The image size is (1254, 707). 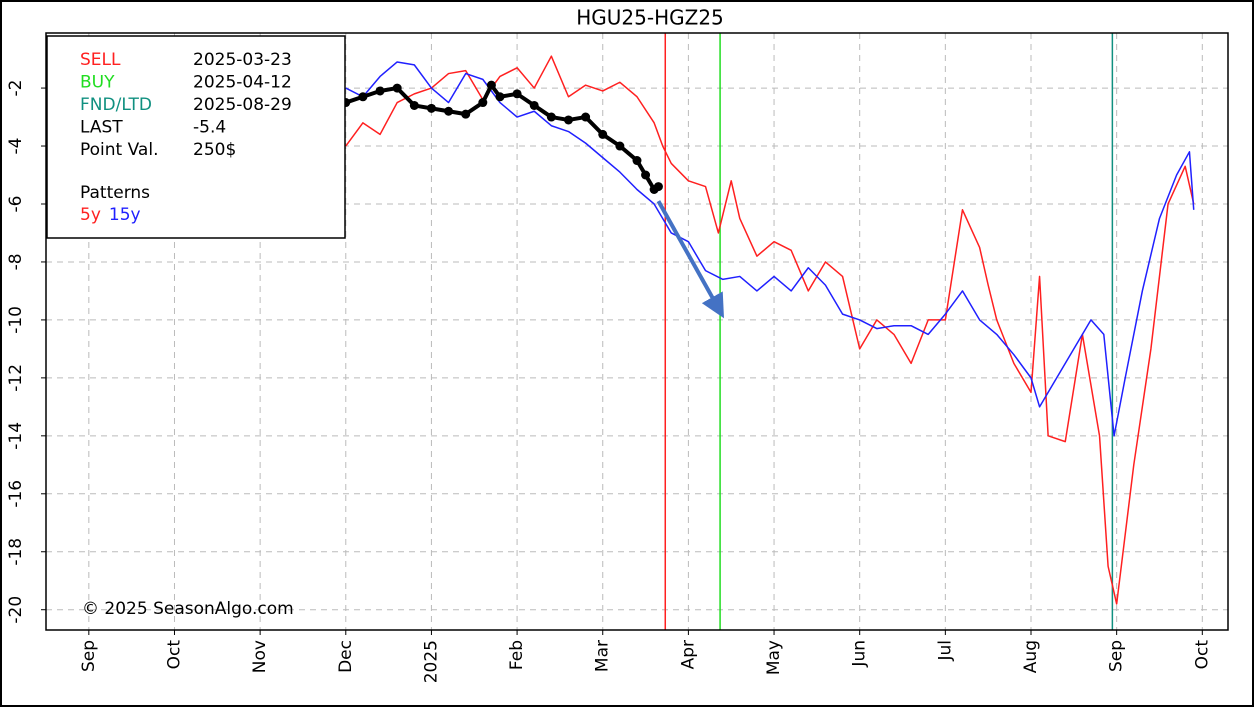 I want to click on x-tick-label: Apr, so click(x=688, y=654).